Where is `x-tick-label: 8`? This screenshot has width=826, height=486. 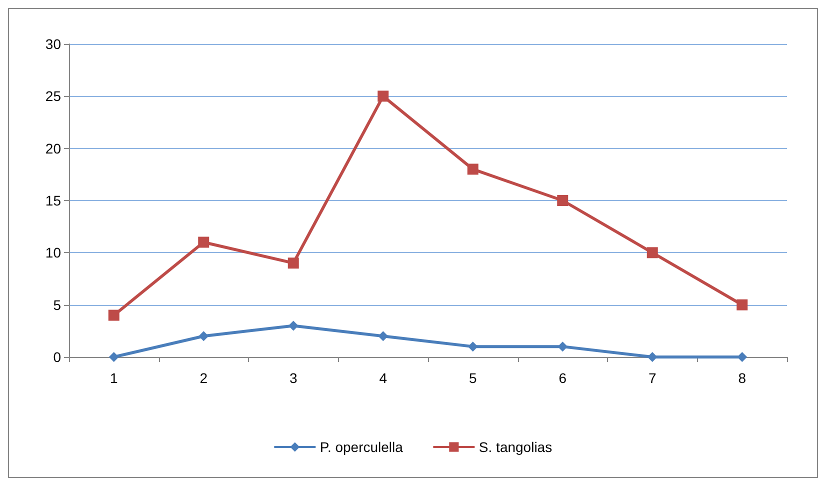 x-tick-label: 8 is located at coordinates (742, 378).